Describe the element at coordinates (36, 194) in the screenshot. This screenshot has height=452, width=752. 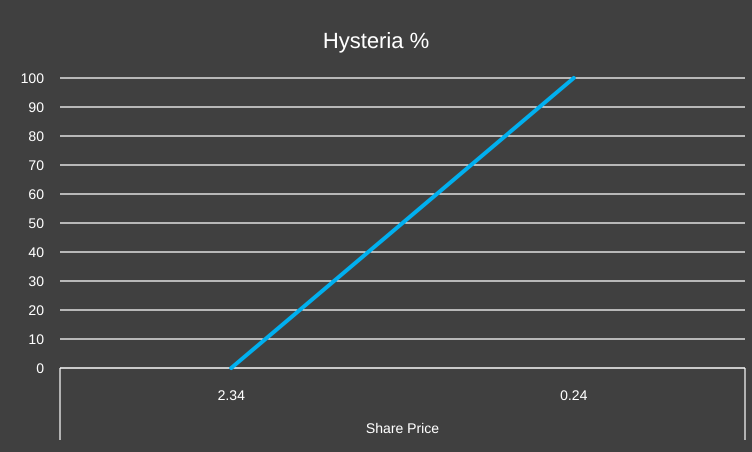
I see `y-tick-label: 60` at that location.